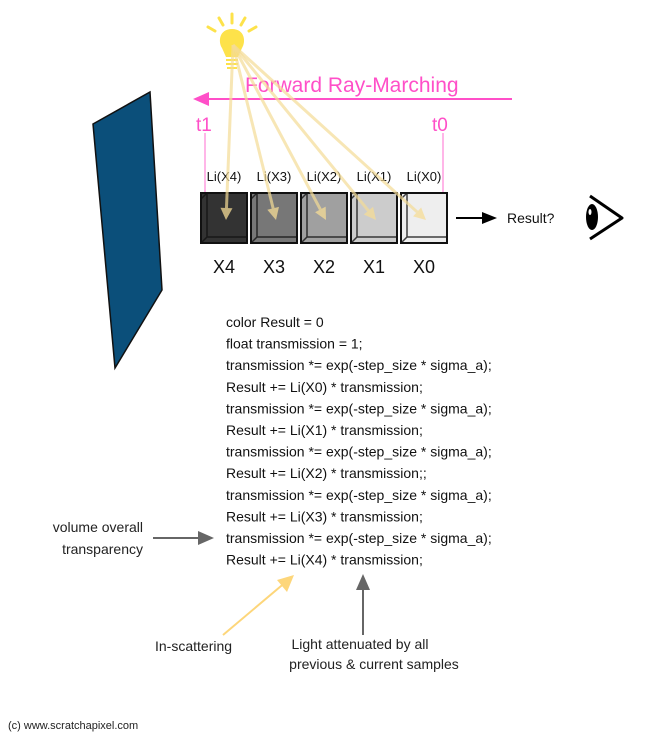  I want to click on code-line: color Result = 0, so click(275, 322).